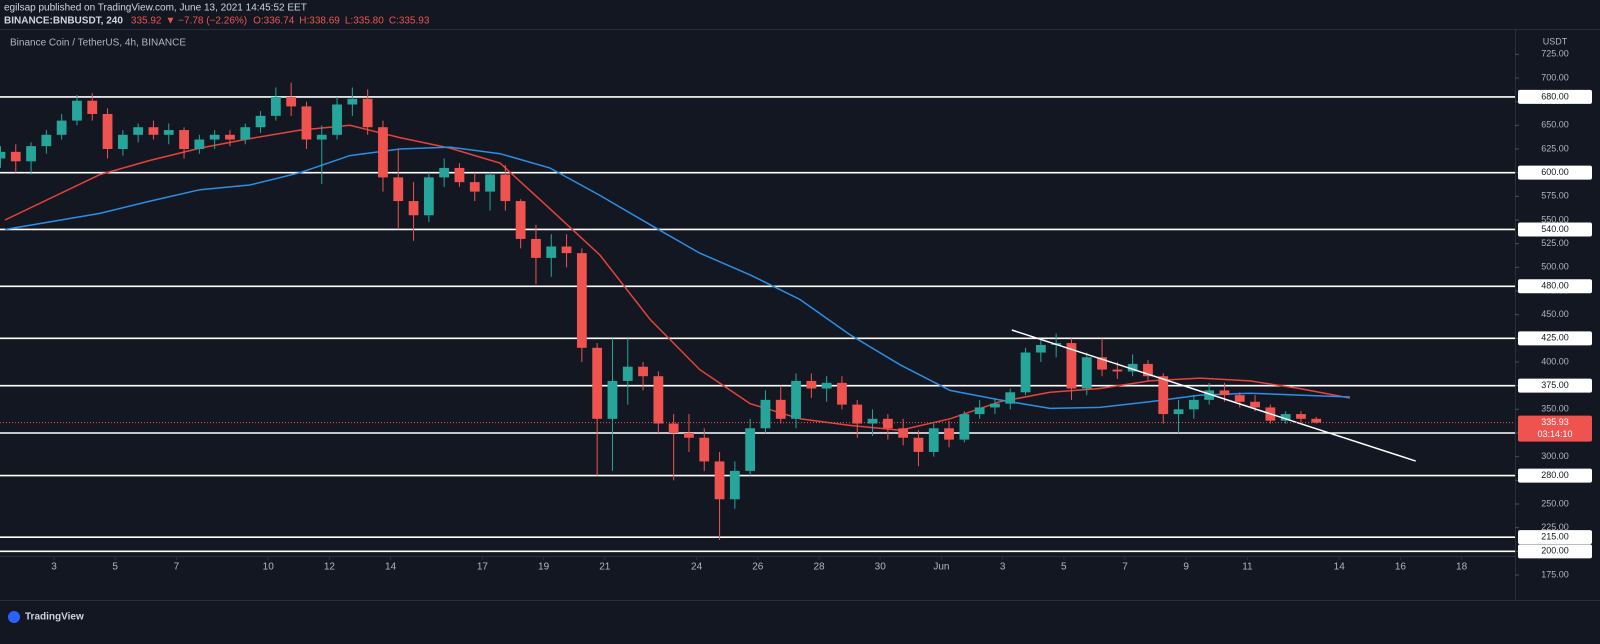 This screenshot has width=1600, height=644. What do you see at coordinates (819, 567) in the screenshot?
I see `x-tick-label: 28` at bounding box center [819, 567].